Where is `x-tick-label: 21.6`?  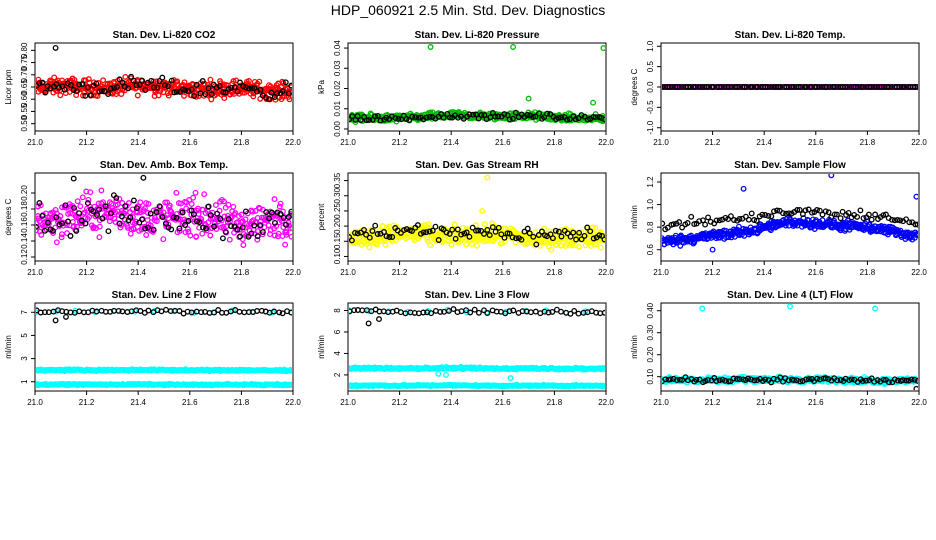
x-tick-label: 21.6 is located at coordinates (503, 142).